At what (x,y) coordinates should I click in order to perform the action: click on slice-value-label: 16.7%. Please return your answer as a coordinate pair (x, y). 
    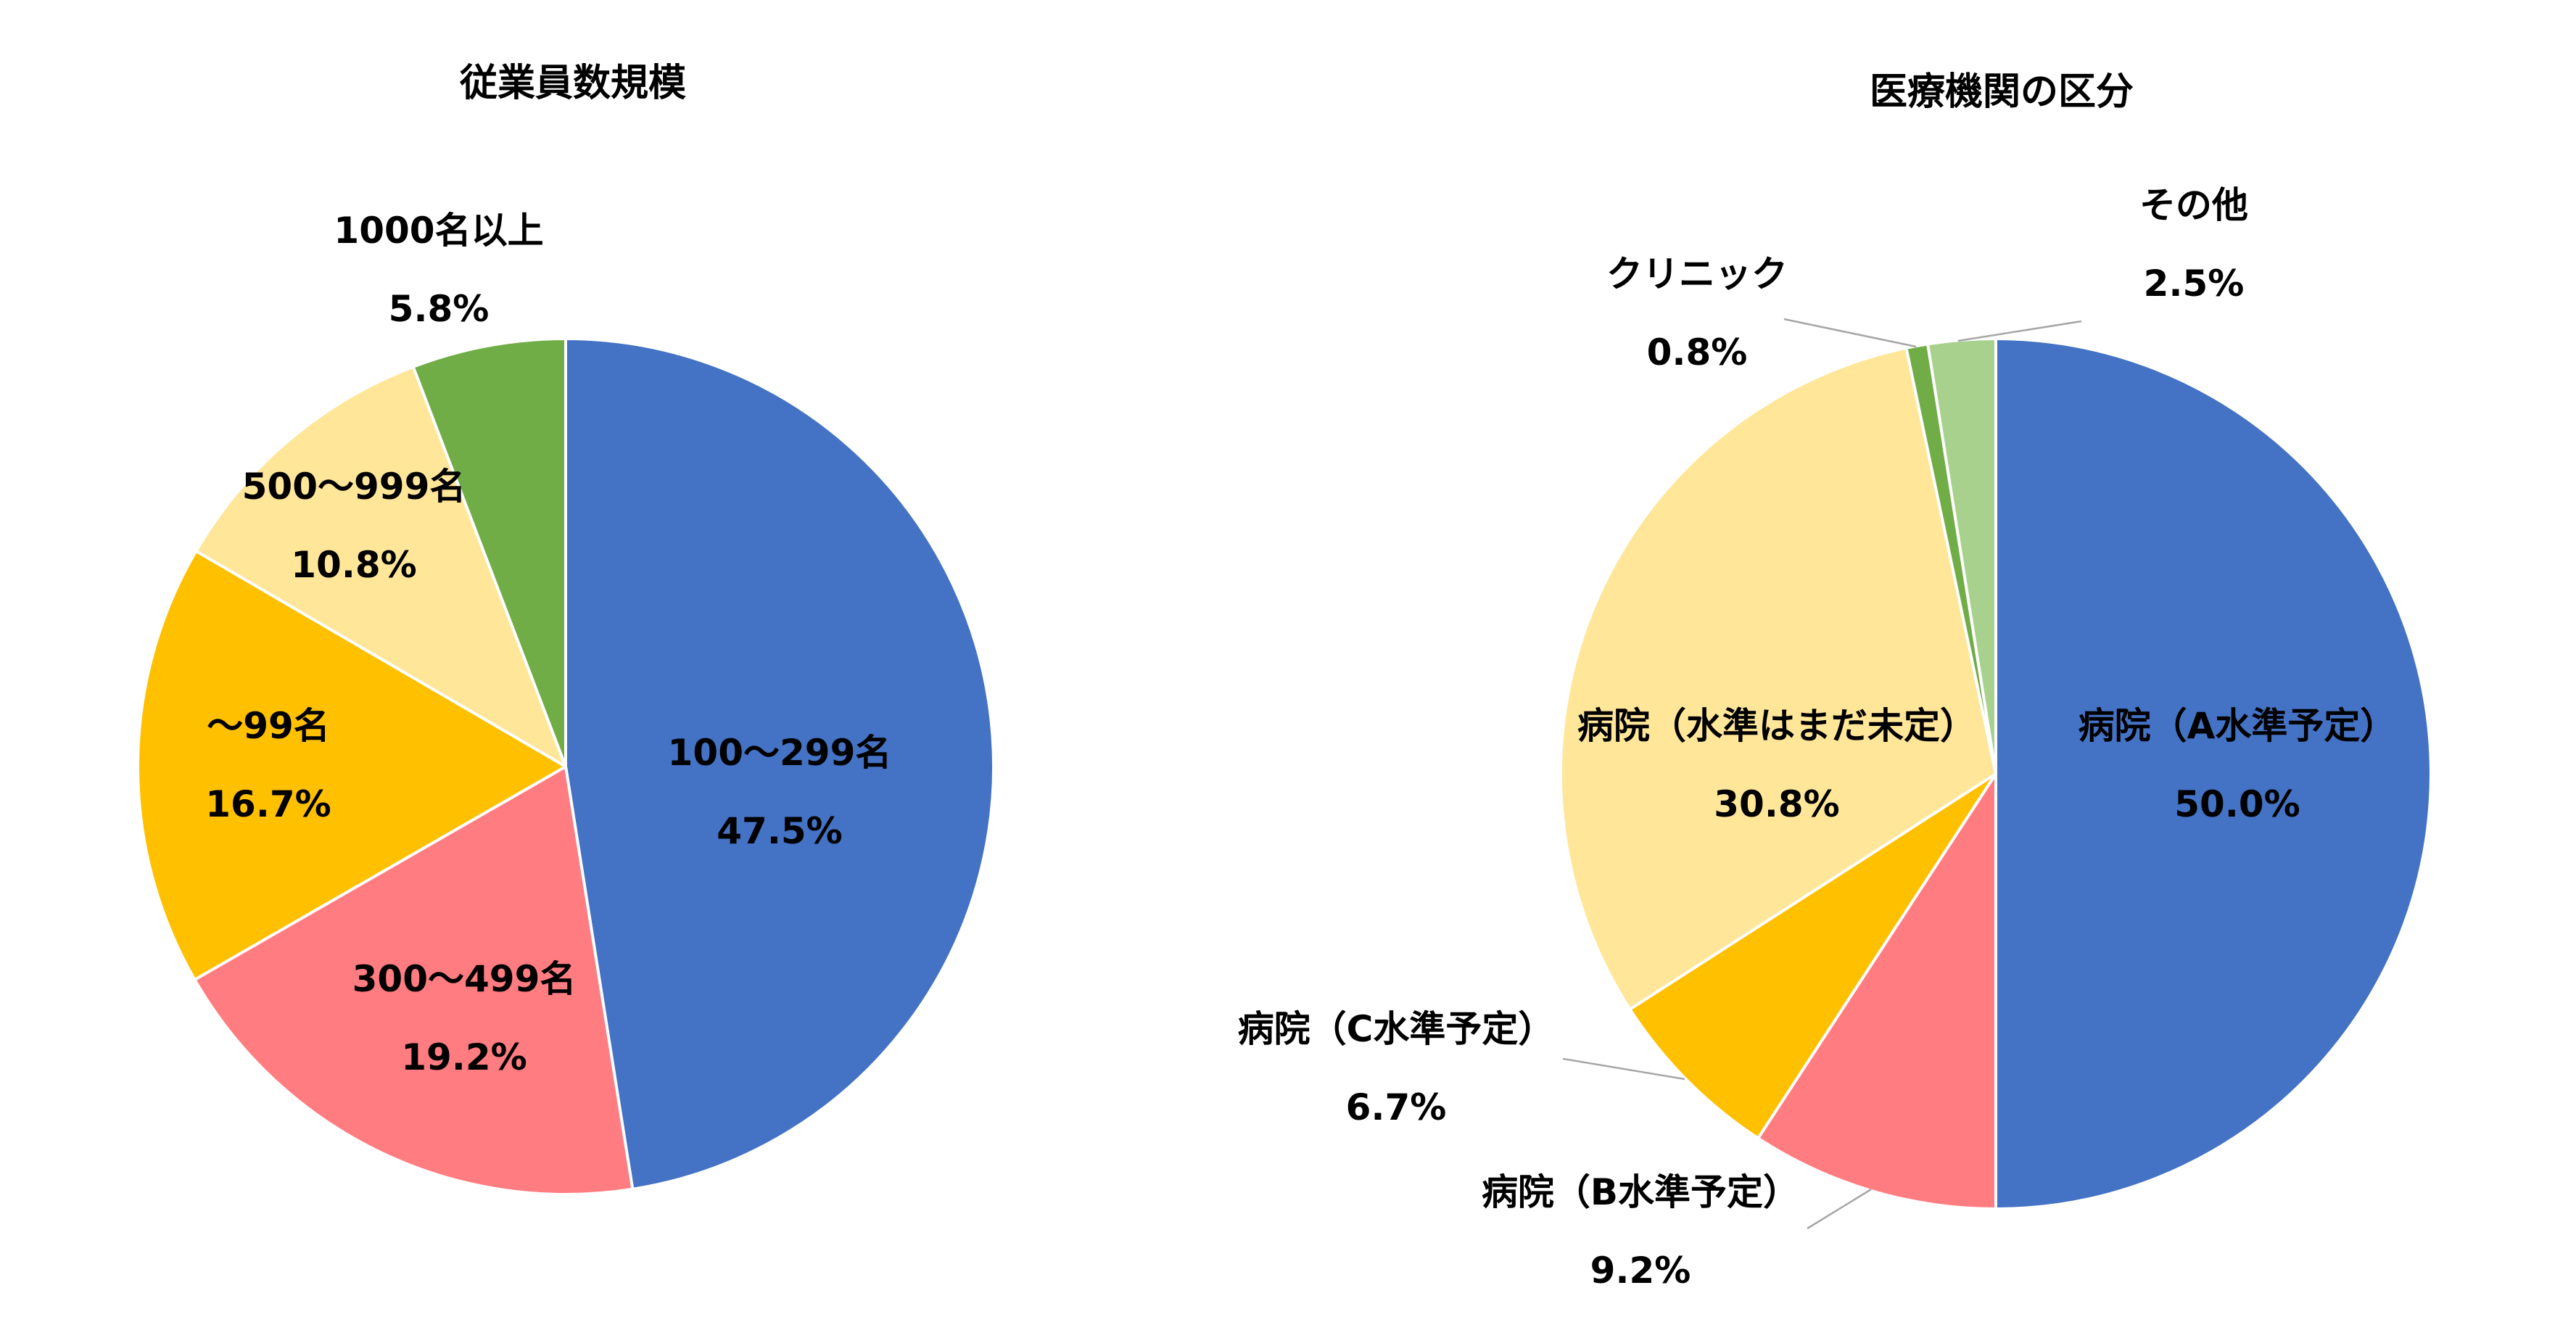
    Looking at the image, I should click on (268, 804).